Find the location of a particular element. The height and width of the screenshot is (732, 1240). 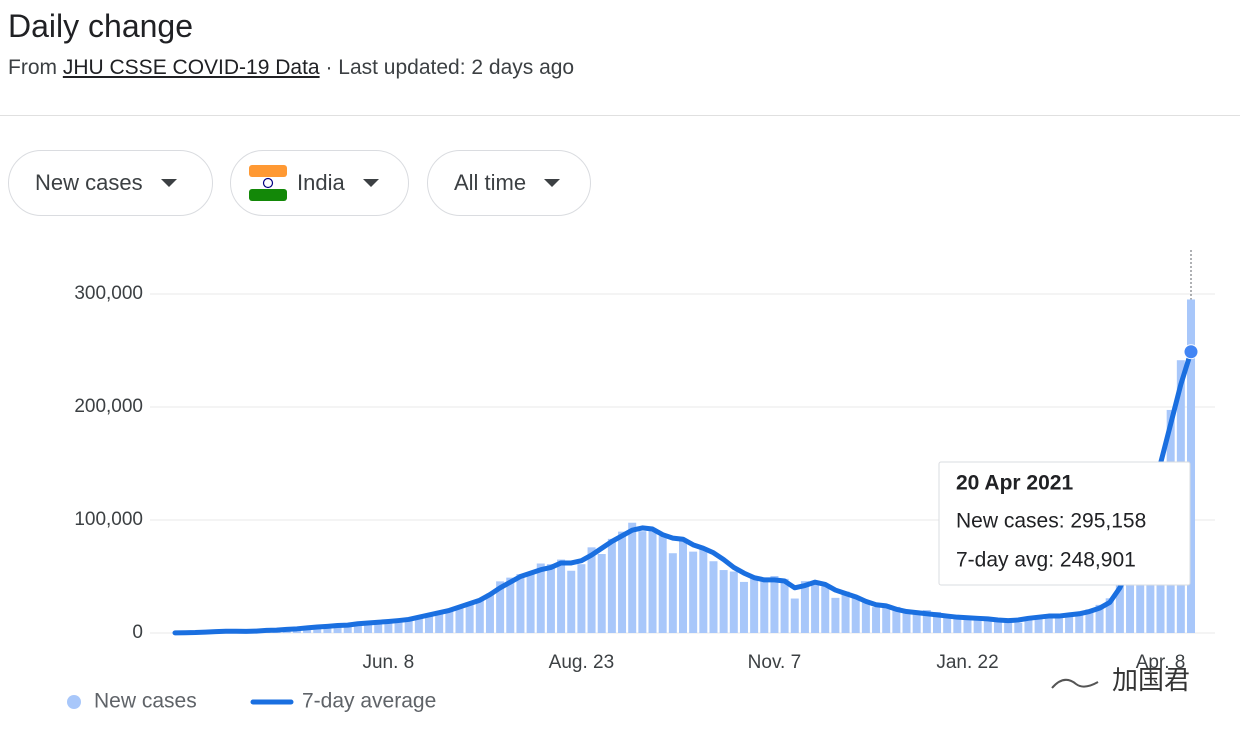

dropdown-label: India is located at coordinates (321, 182).